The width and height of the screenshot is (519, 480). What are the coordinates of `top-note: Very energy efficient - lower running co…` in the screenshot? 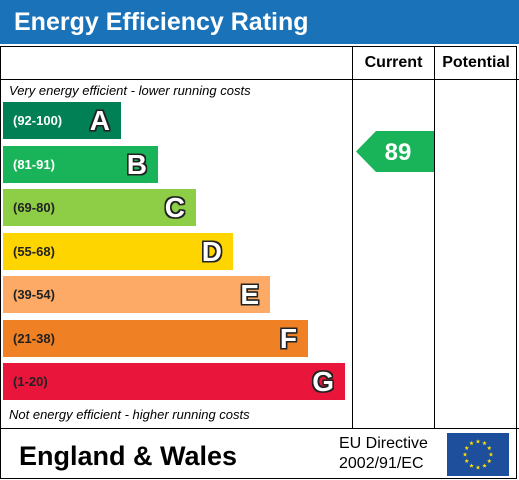 It's located at (130, 90).